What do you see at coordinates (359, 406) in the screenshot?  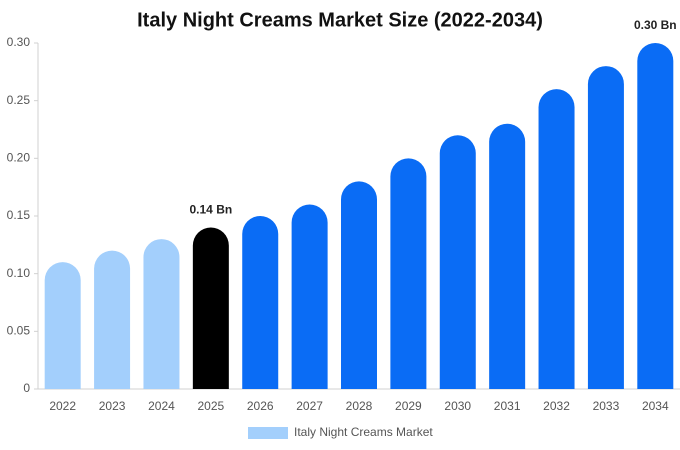 I see `x-tick-label: 2028` at bounding box center [359, 406].